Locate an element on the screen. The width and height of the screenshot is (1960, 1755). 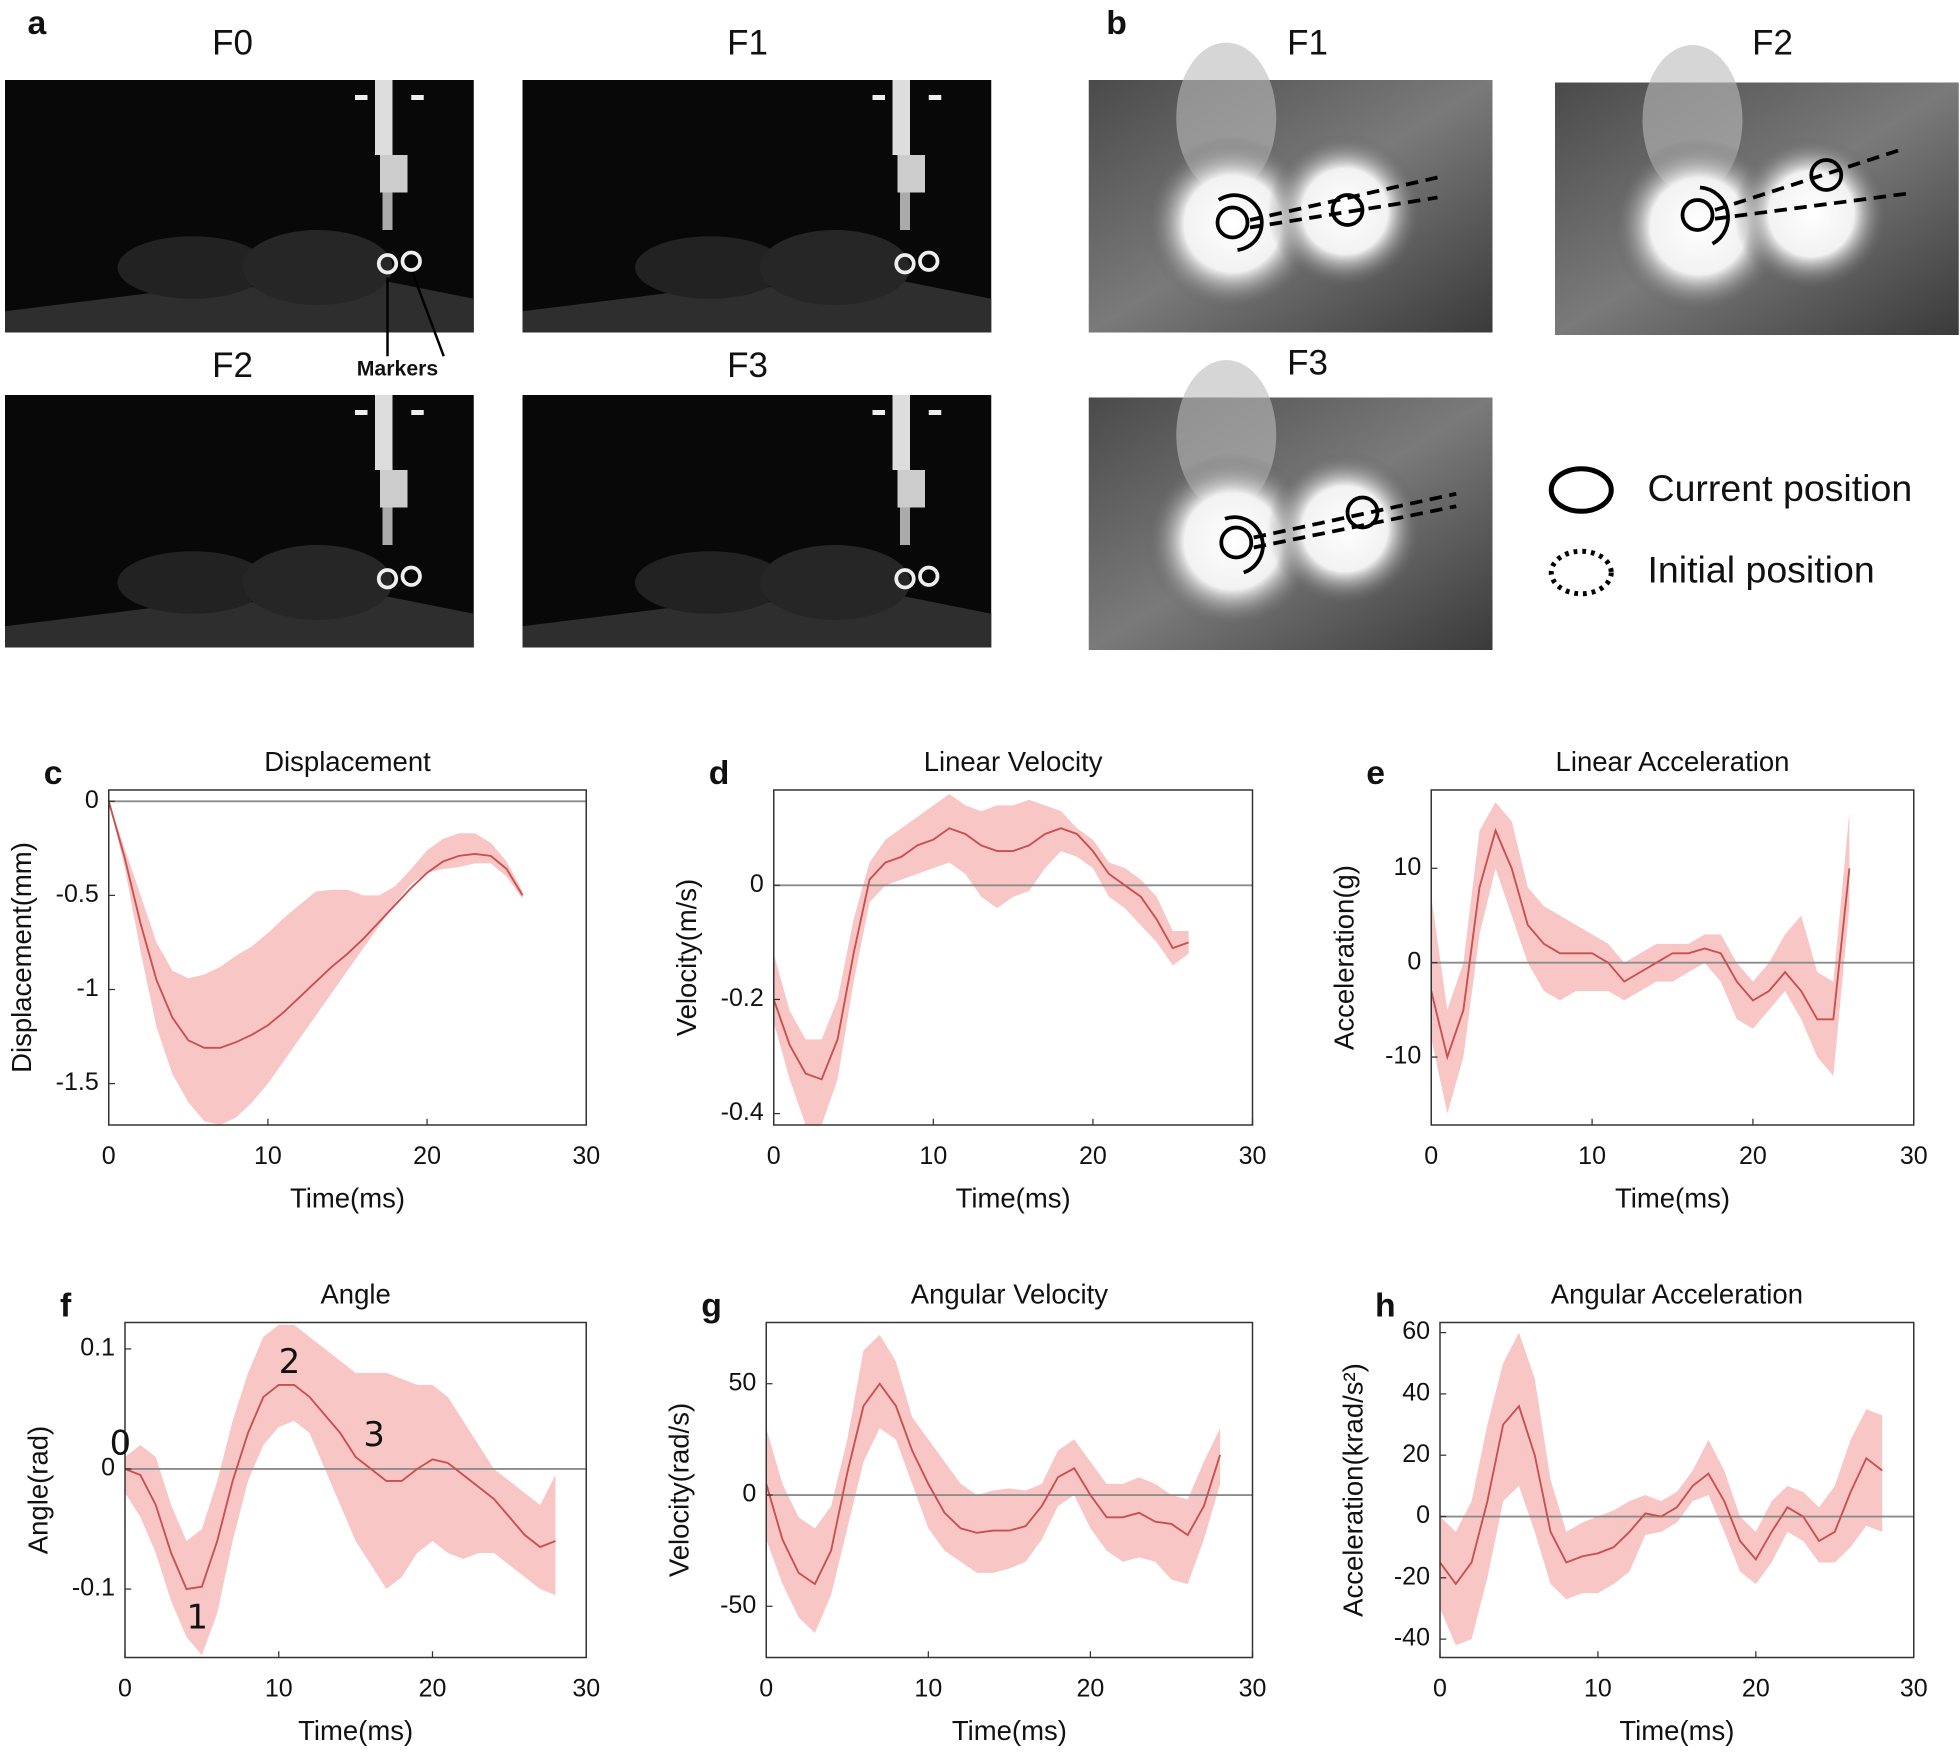
y-axis-label: Acceleration(g) is located at coordinates (1344, 957).